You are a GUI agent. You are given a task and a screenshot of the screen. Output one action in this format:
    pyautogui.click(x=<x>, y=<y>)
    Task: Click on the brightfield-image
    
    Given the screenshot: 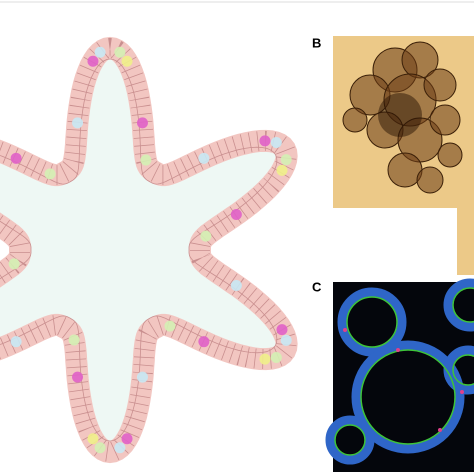 What is the action you would take?
    pyautogui.click(x=403, y=155)
    